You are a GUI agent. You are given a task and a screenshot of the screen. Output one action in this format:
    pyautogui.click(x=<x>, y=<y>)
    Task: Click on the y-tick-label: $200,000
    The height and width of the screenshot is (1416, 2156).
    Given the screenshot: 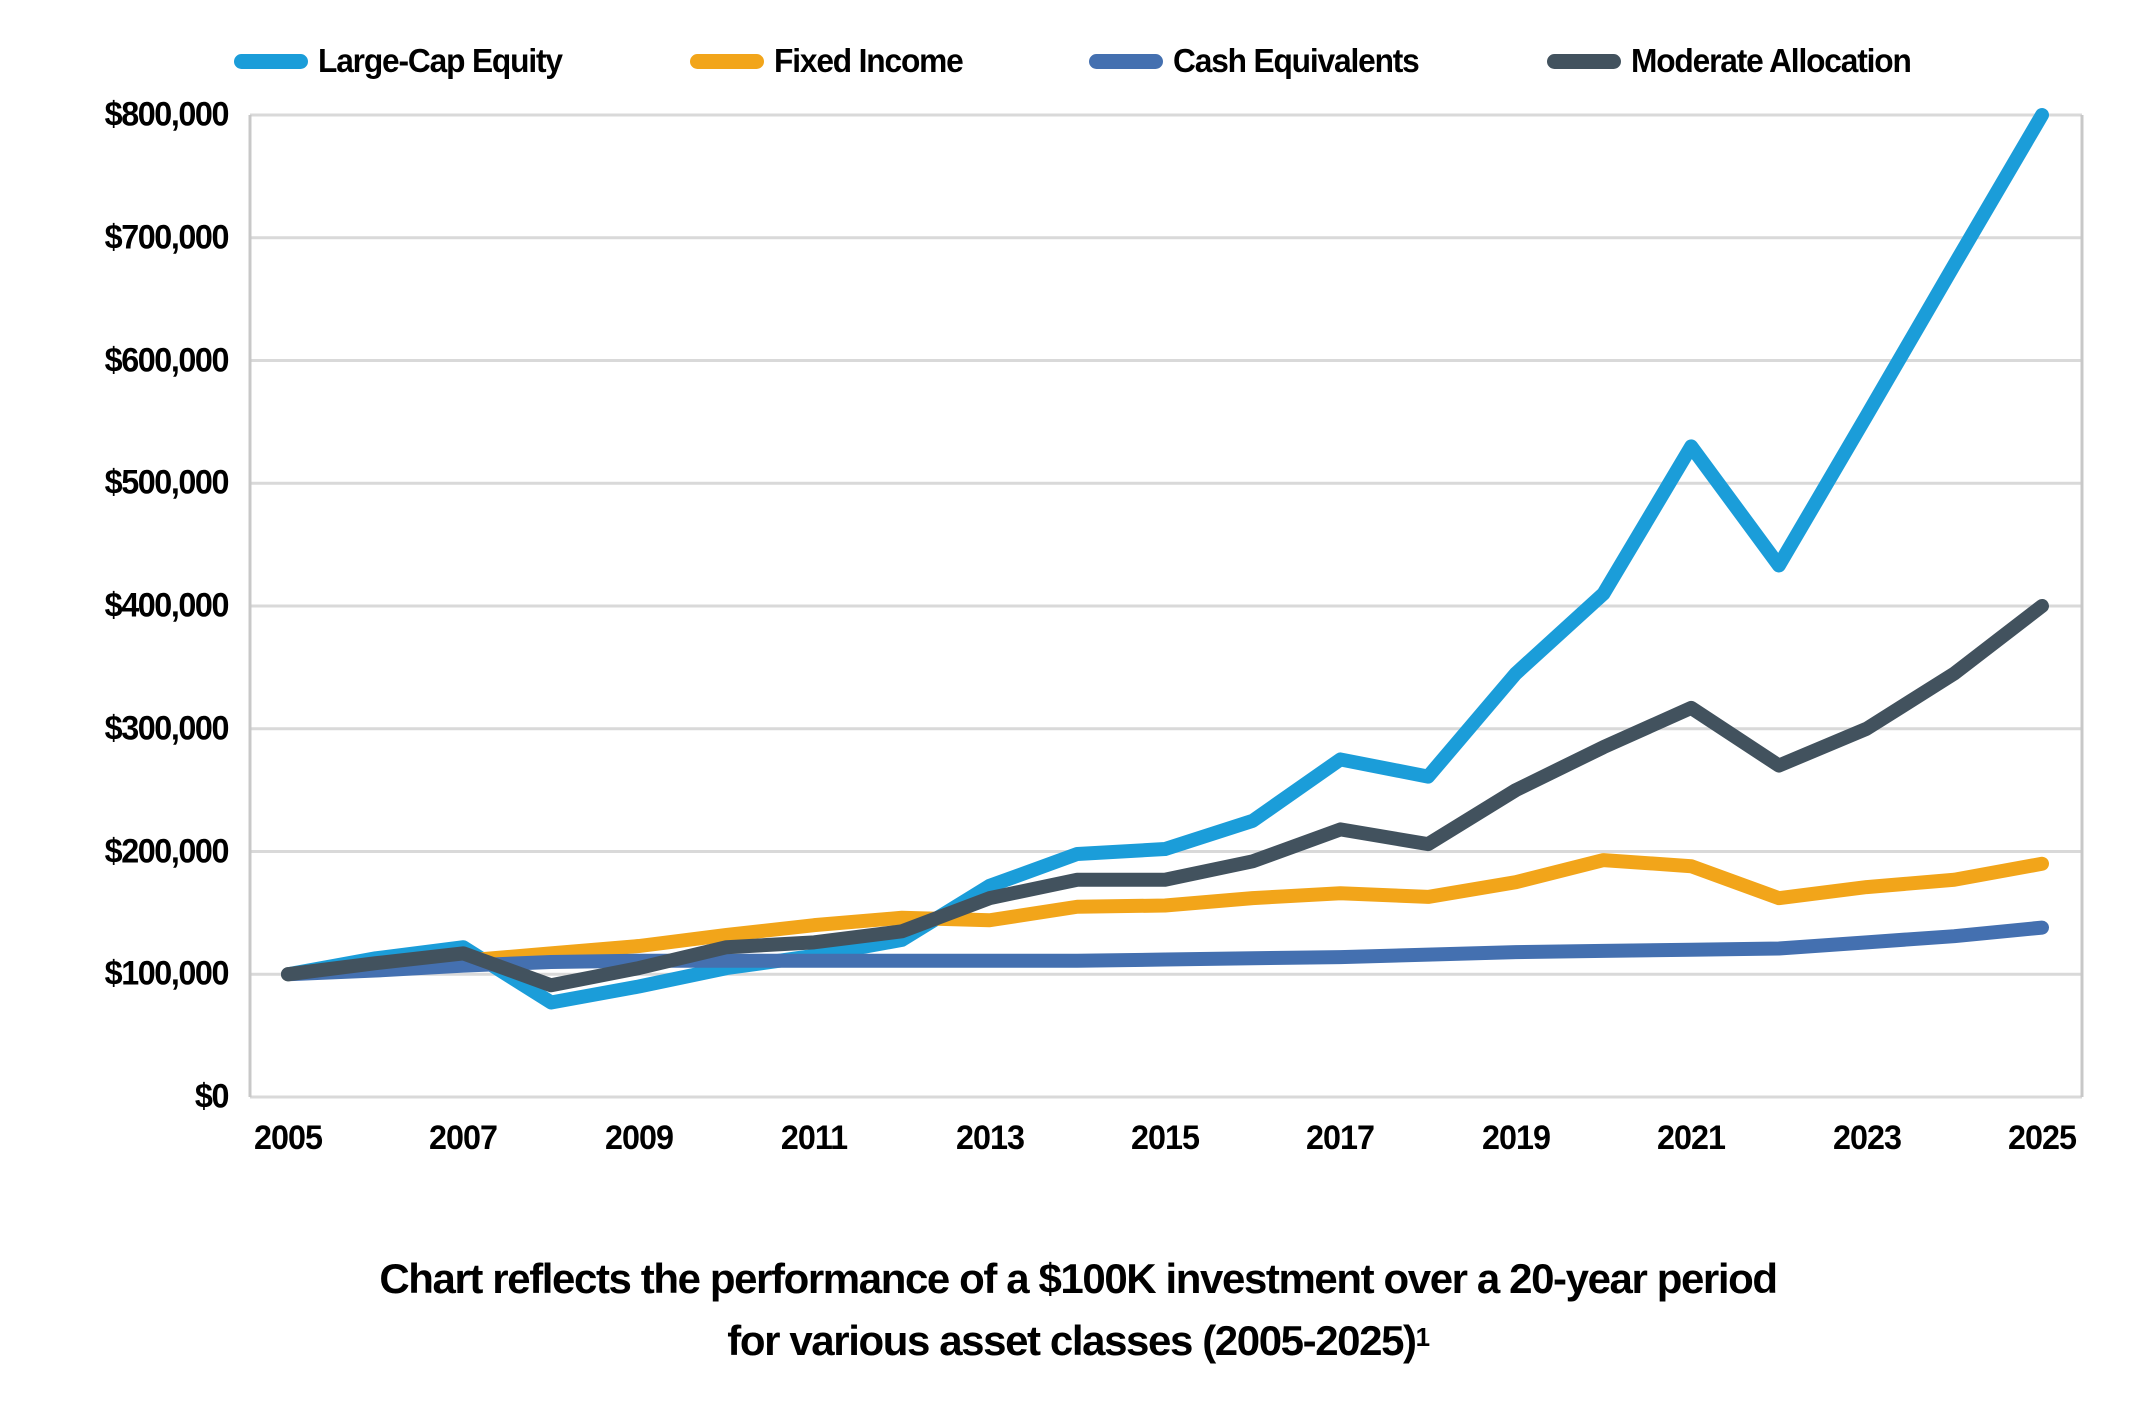 What is the action you would take?
    pyautogui.click(x=167, y=851)
    